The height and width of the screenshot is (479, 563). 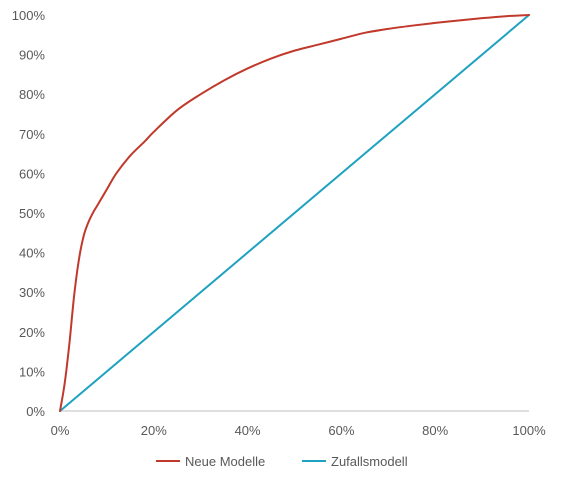 What do you see at coordinates (32, 371) in the screenshot?
I see `y-tick-label: 10%` at bounding box center [32, 371].